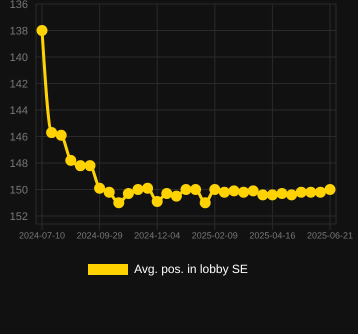 This screenshot has height=334, width=358. What do you see at coordinates (19, 216) in the screenshot?
I see `y-tick-label: 152` at bounding box center [19, 216].